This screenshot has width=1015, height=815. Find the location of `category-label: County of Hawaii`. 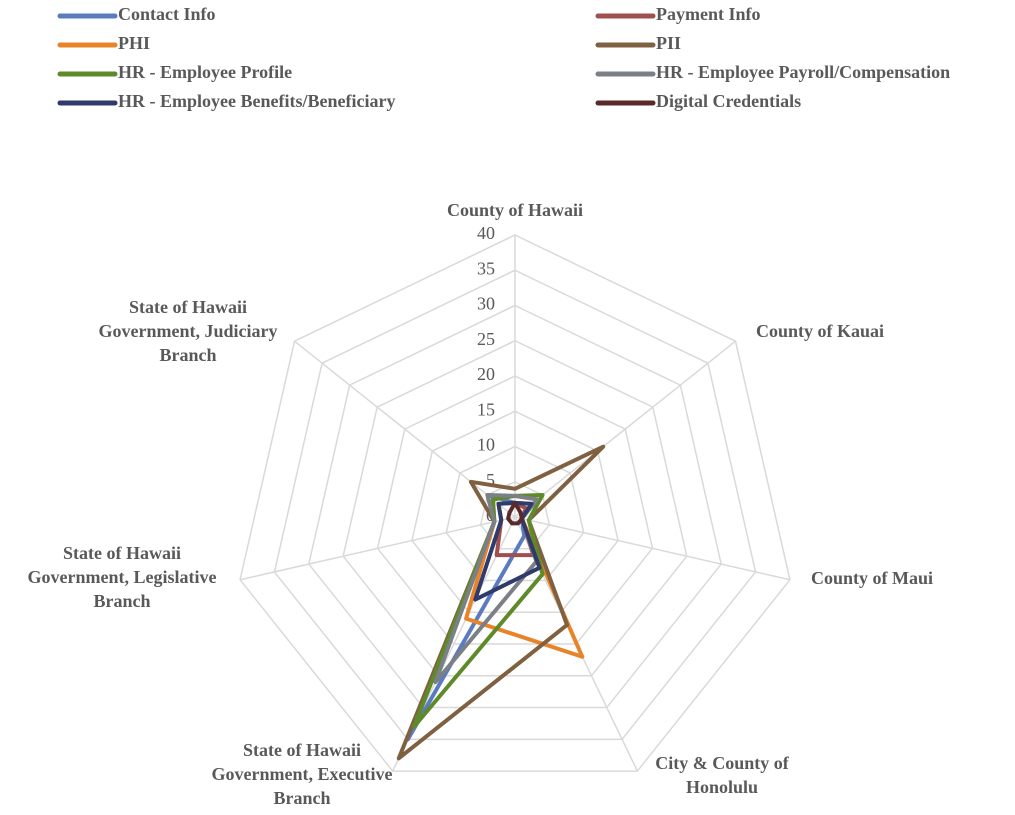

category-label: County of Hawaii is located at coordinates (515, 210).